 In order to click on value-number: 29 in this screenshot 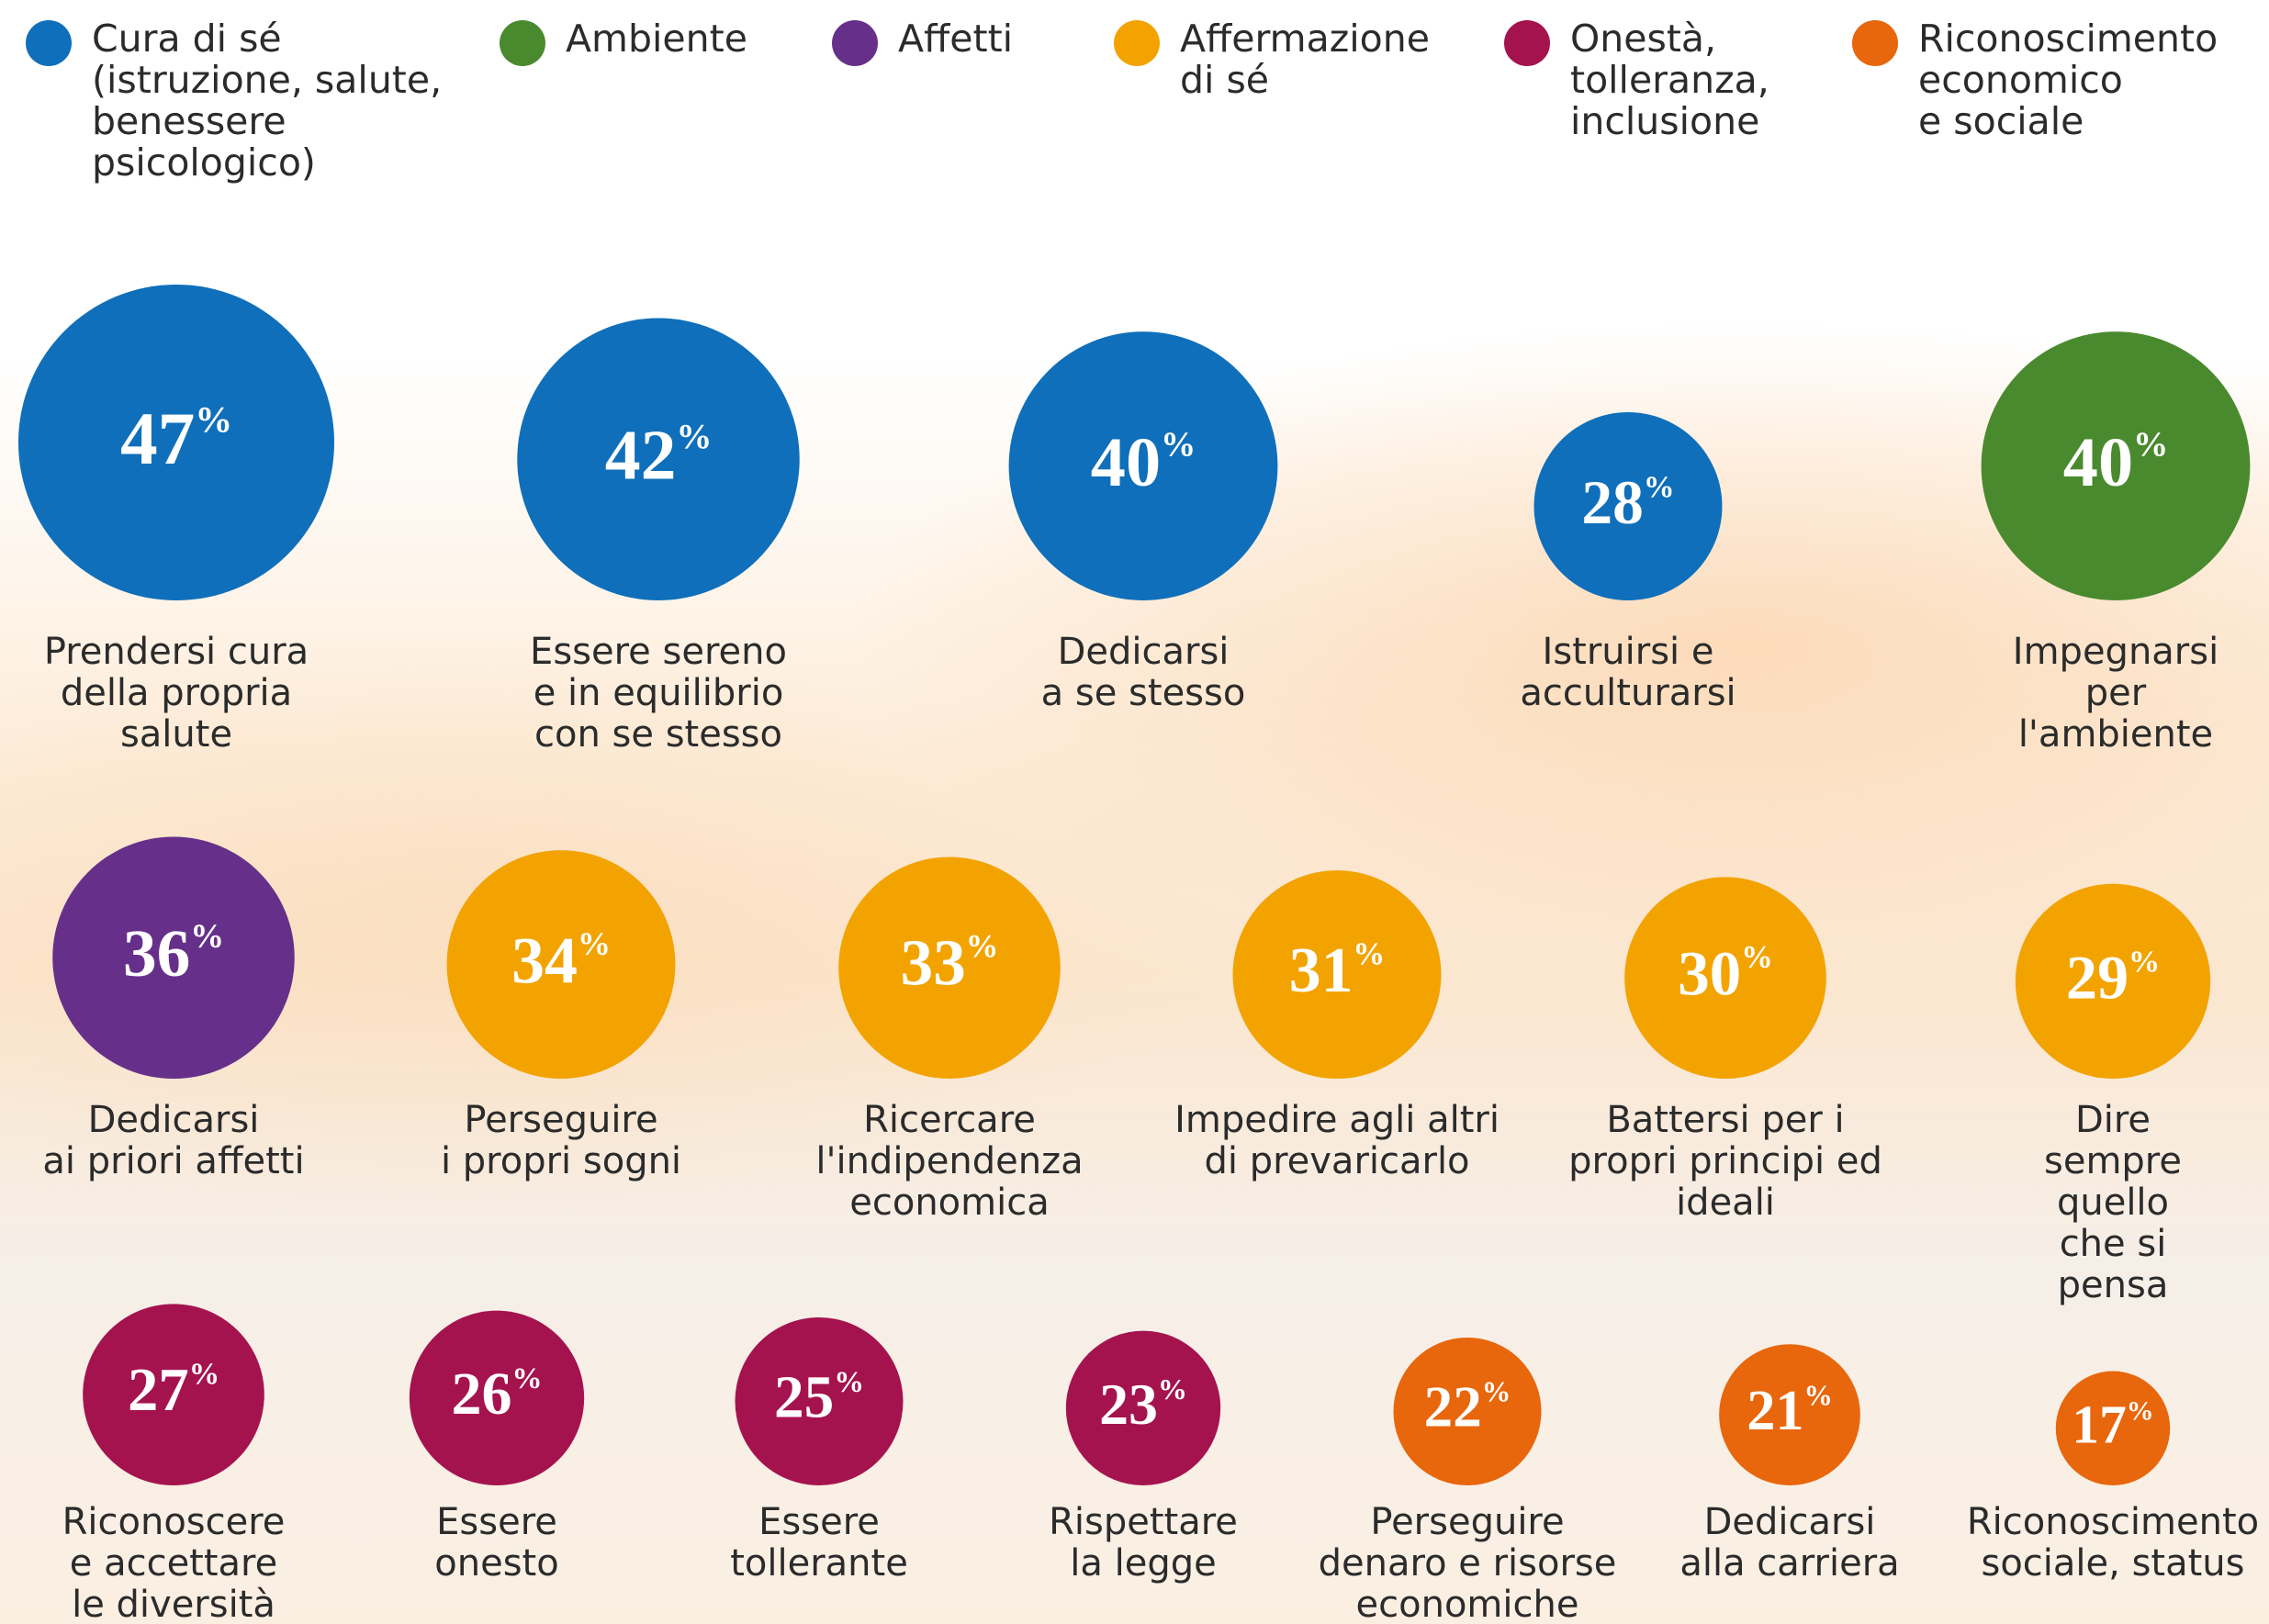, I will do `click(2097, 977)`.